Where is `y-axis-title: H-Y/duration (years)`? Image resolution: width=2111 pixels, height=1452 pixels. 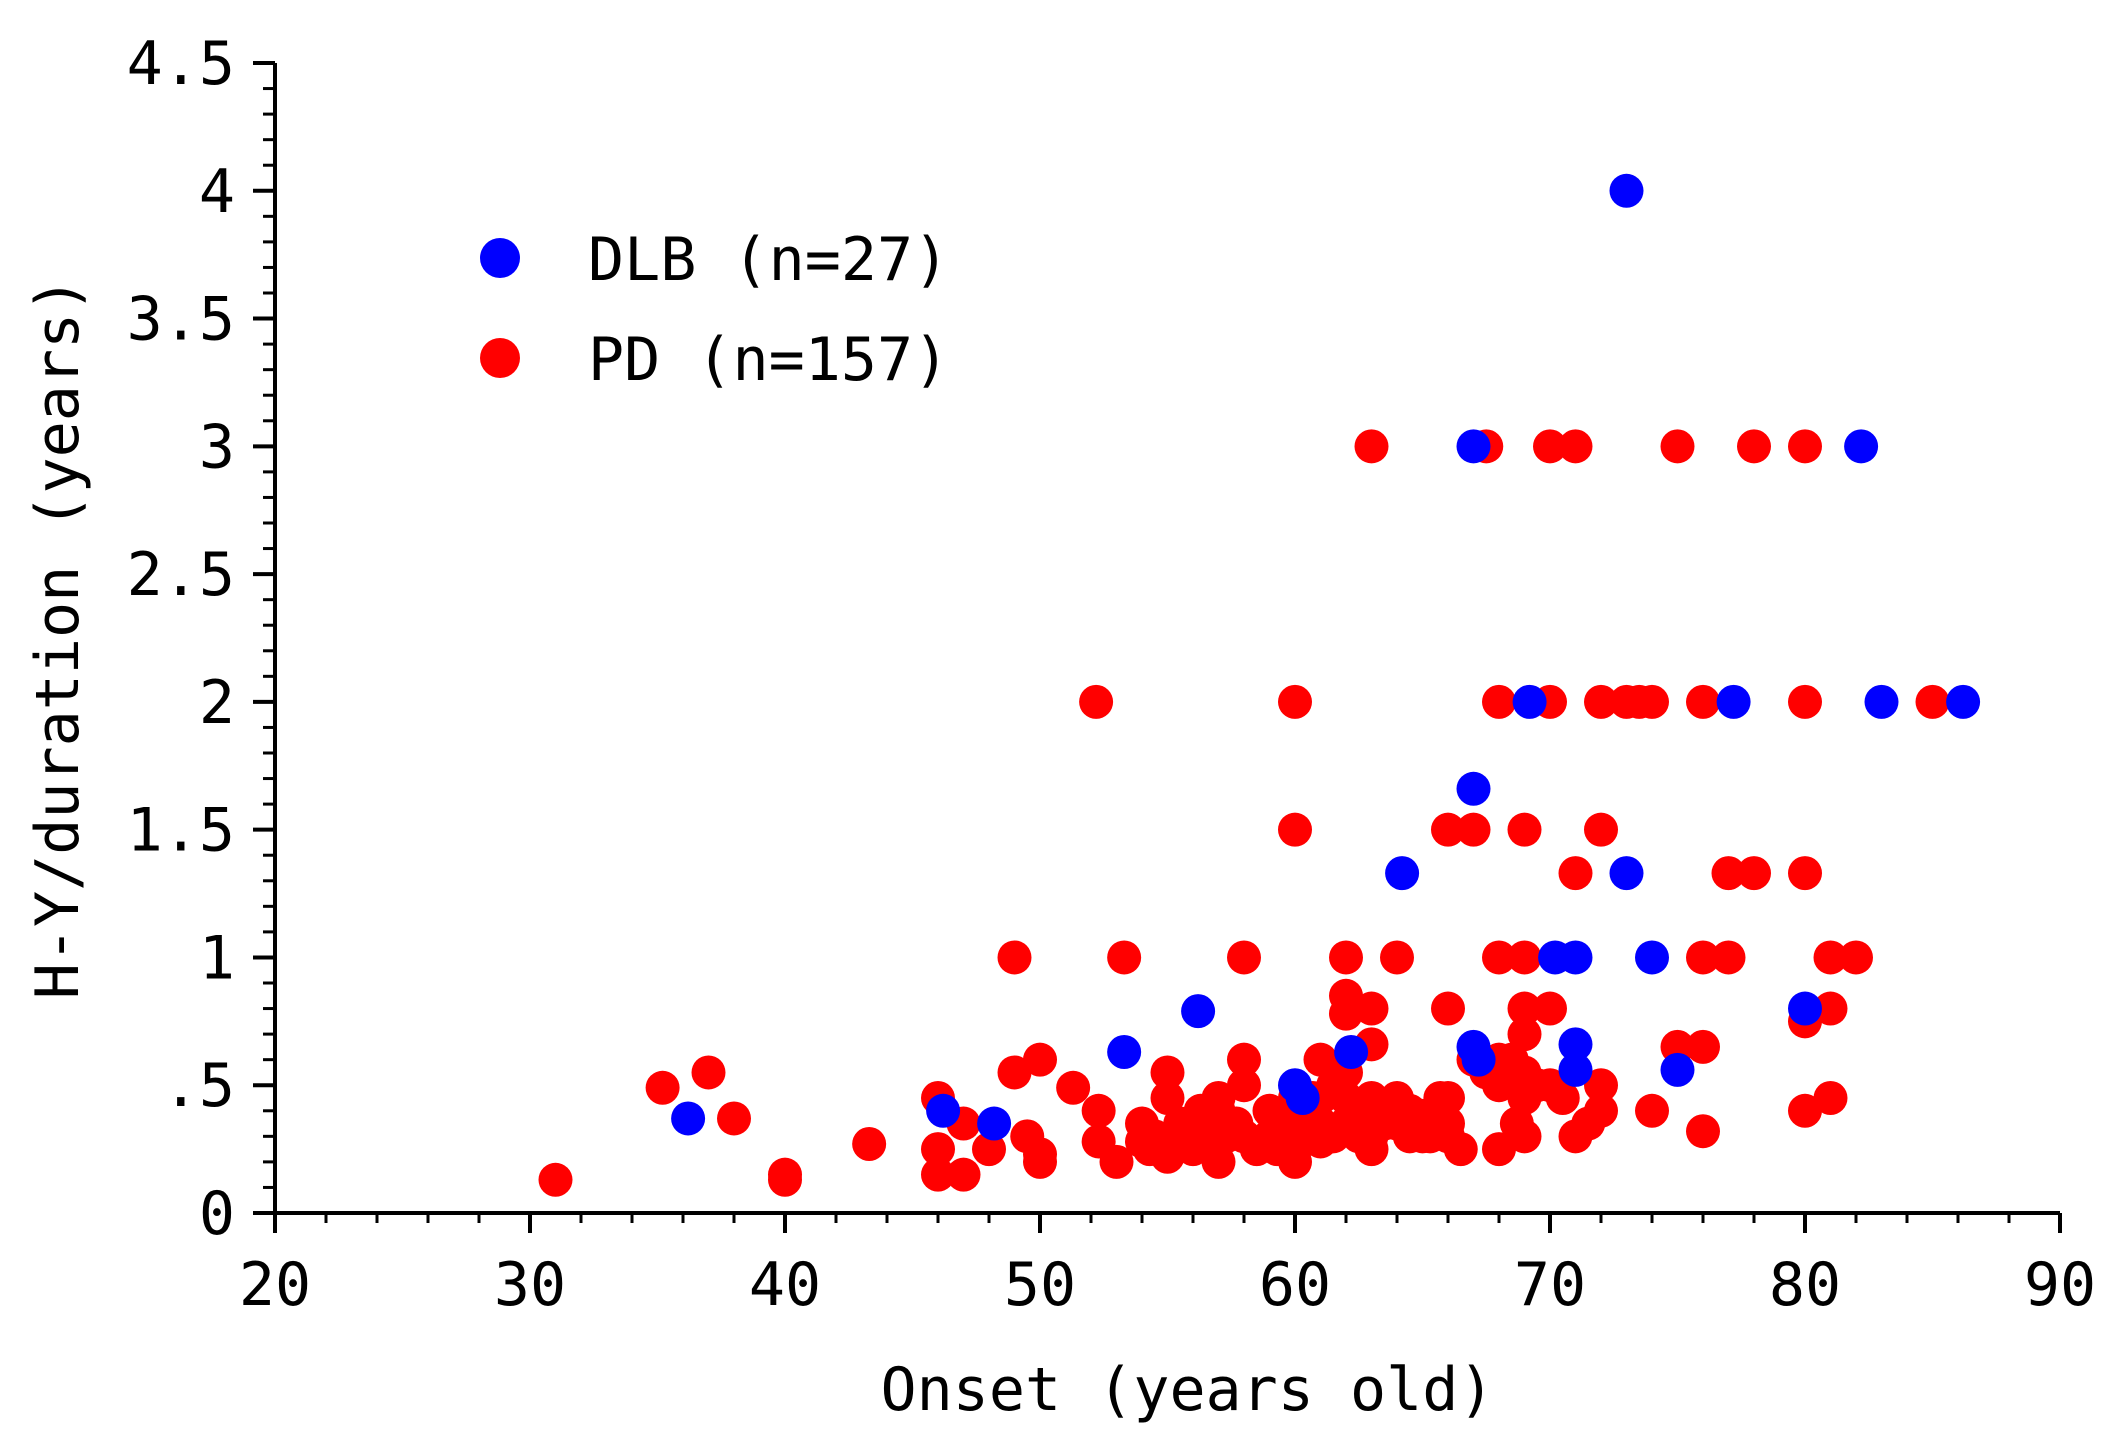
y-axis-title: H-Y/duration (years) is located at coordinates (58, 638).